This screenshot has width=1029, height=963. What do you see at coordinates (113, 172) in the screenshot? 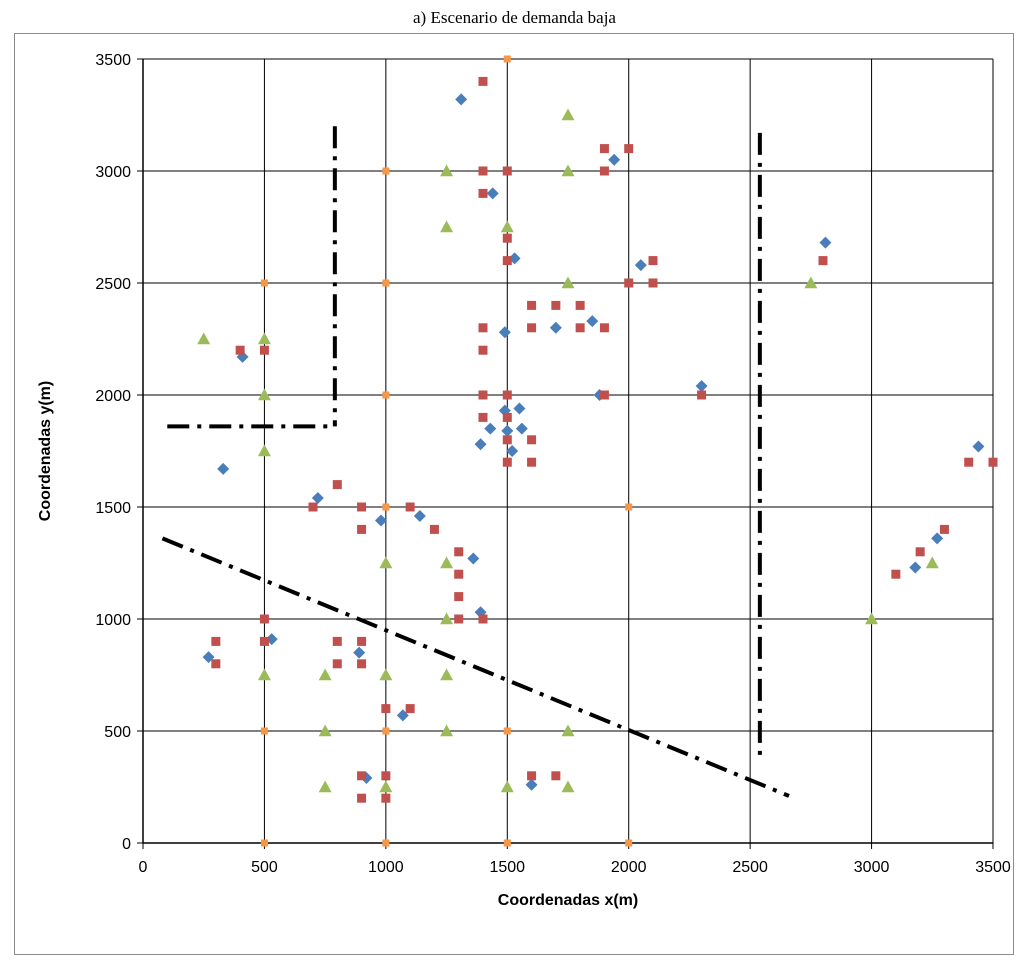
I see `y-tick-label: 3000` at bounding box center [113, 172].